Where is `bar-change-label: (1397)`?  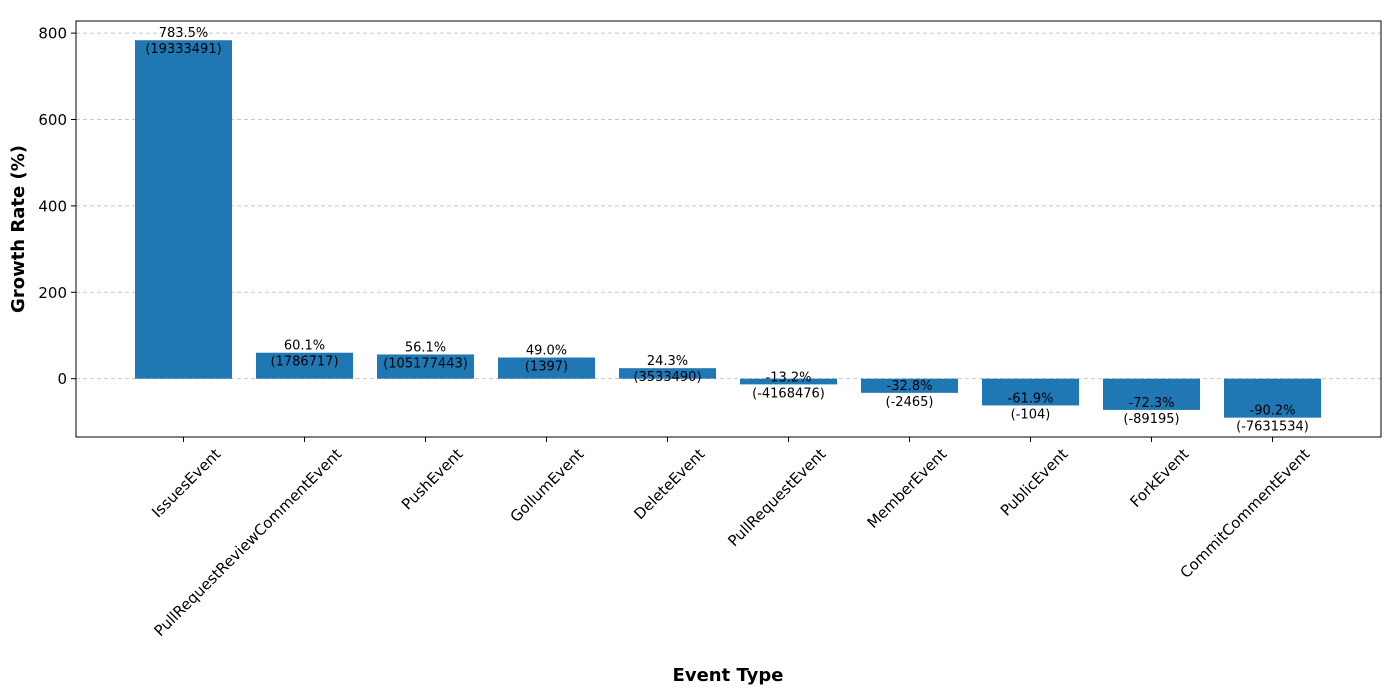
bar-change-label: (1397) is located at coordinates (546, 367).